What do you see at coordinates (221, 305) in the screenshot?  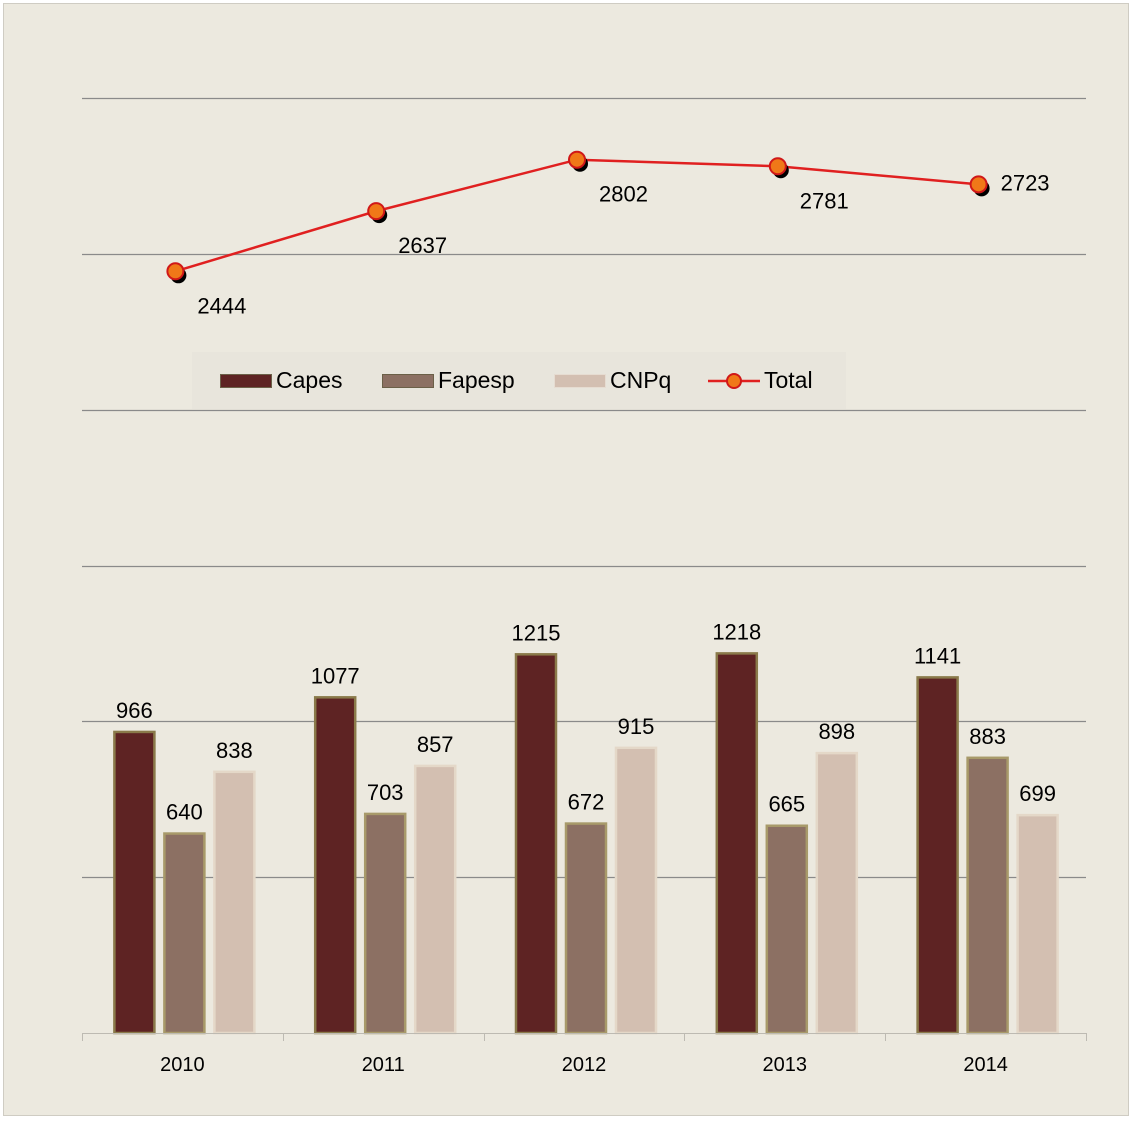 I see `total-value-label: 2444` at bounding box center [221, 305].